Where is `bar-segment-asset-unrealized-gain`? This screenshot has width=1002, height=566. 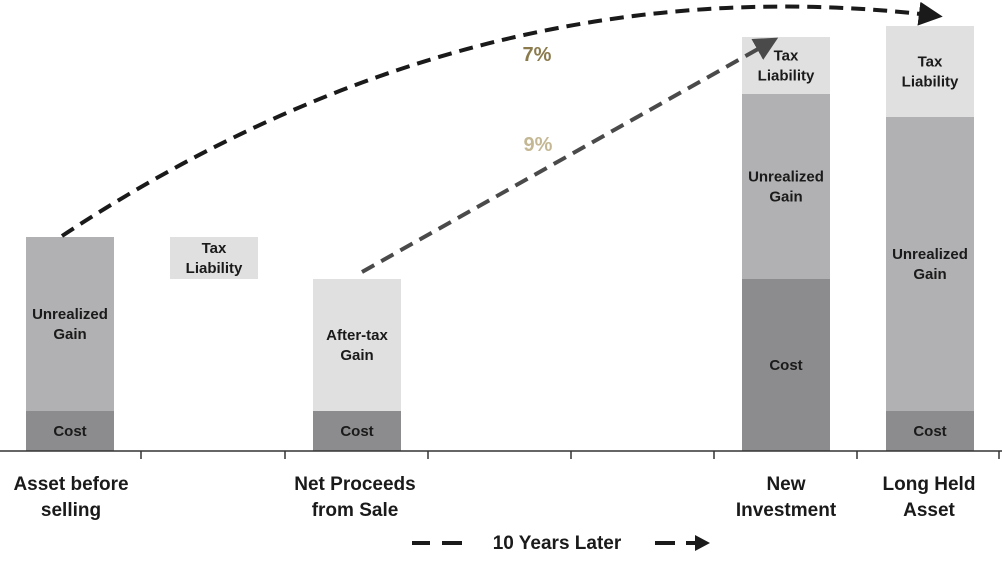 bar-segment-asset-unrealized-gain is located at coordinates (70, 324).